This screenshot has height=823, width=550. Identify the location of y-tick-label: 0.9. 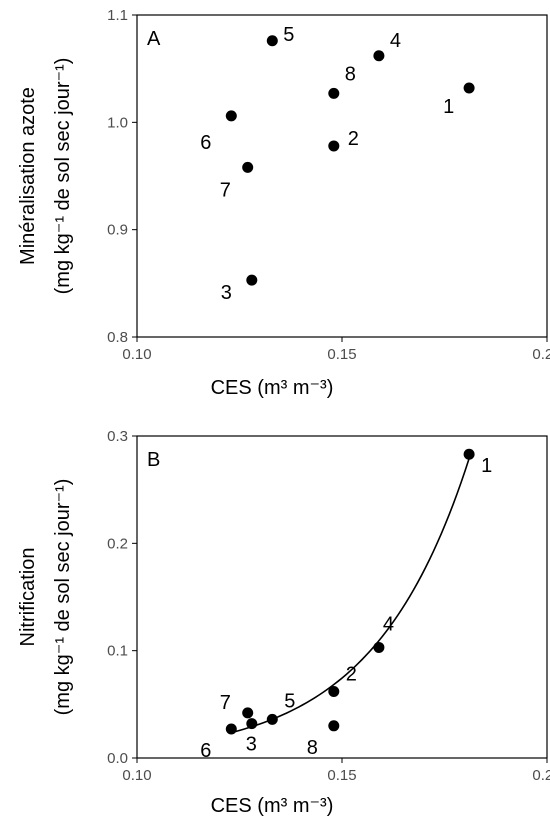
(117, 230).